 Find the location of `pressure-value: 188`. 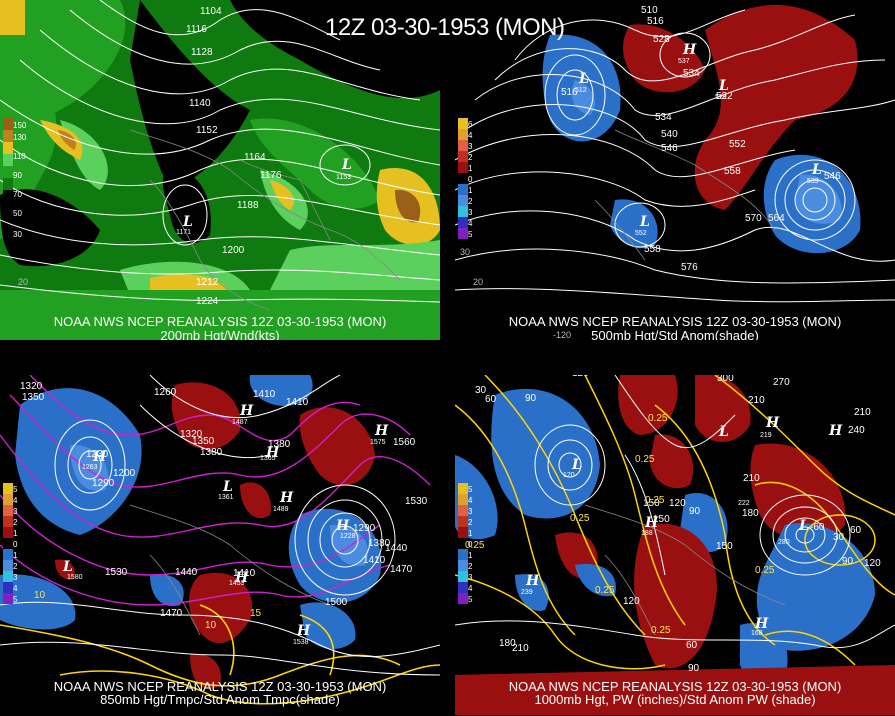

pressure-value: 188 is located at coordinates (647, 533).